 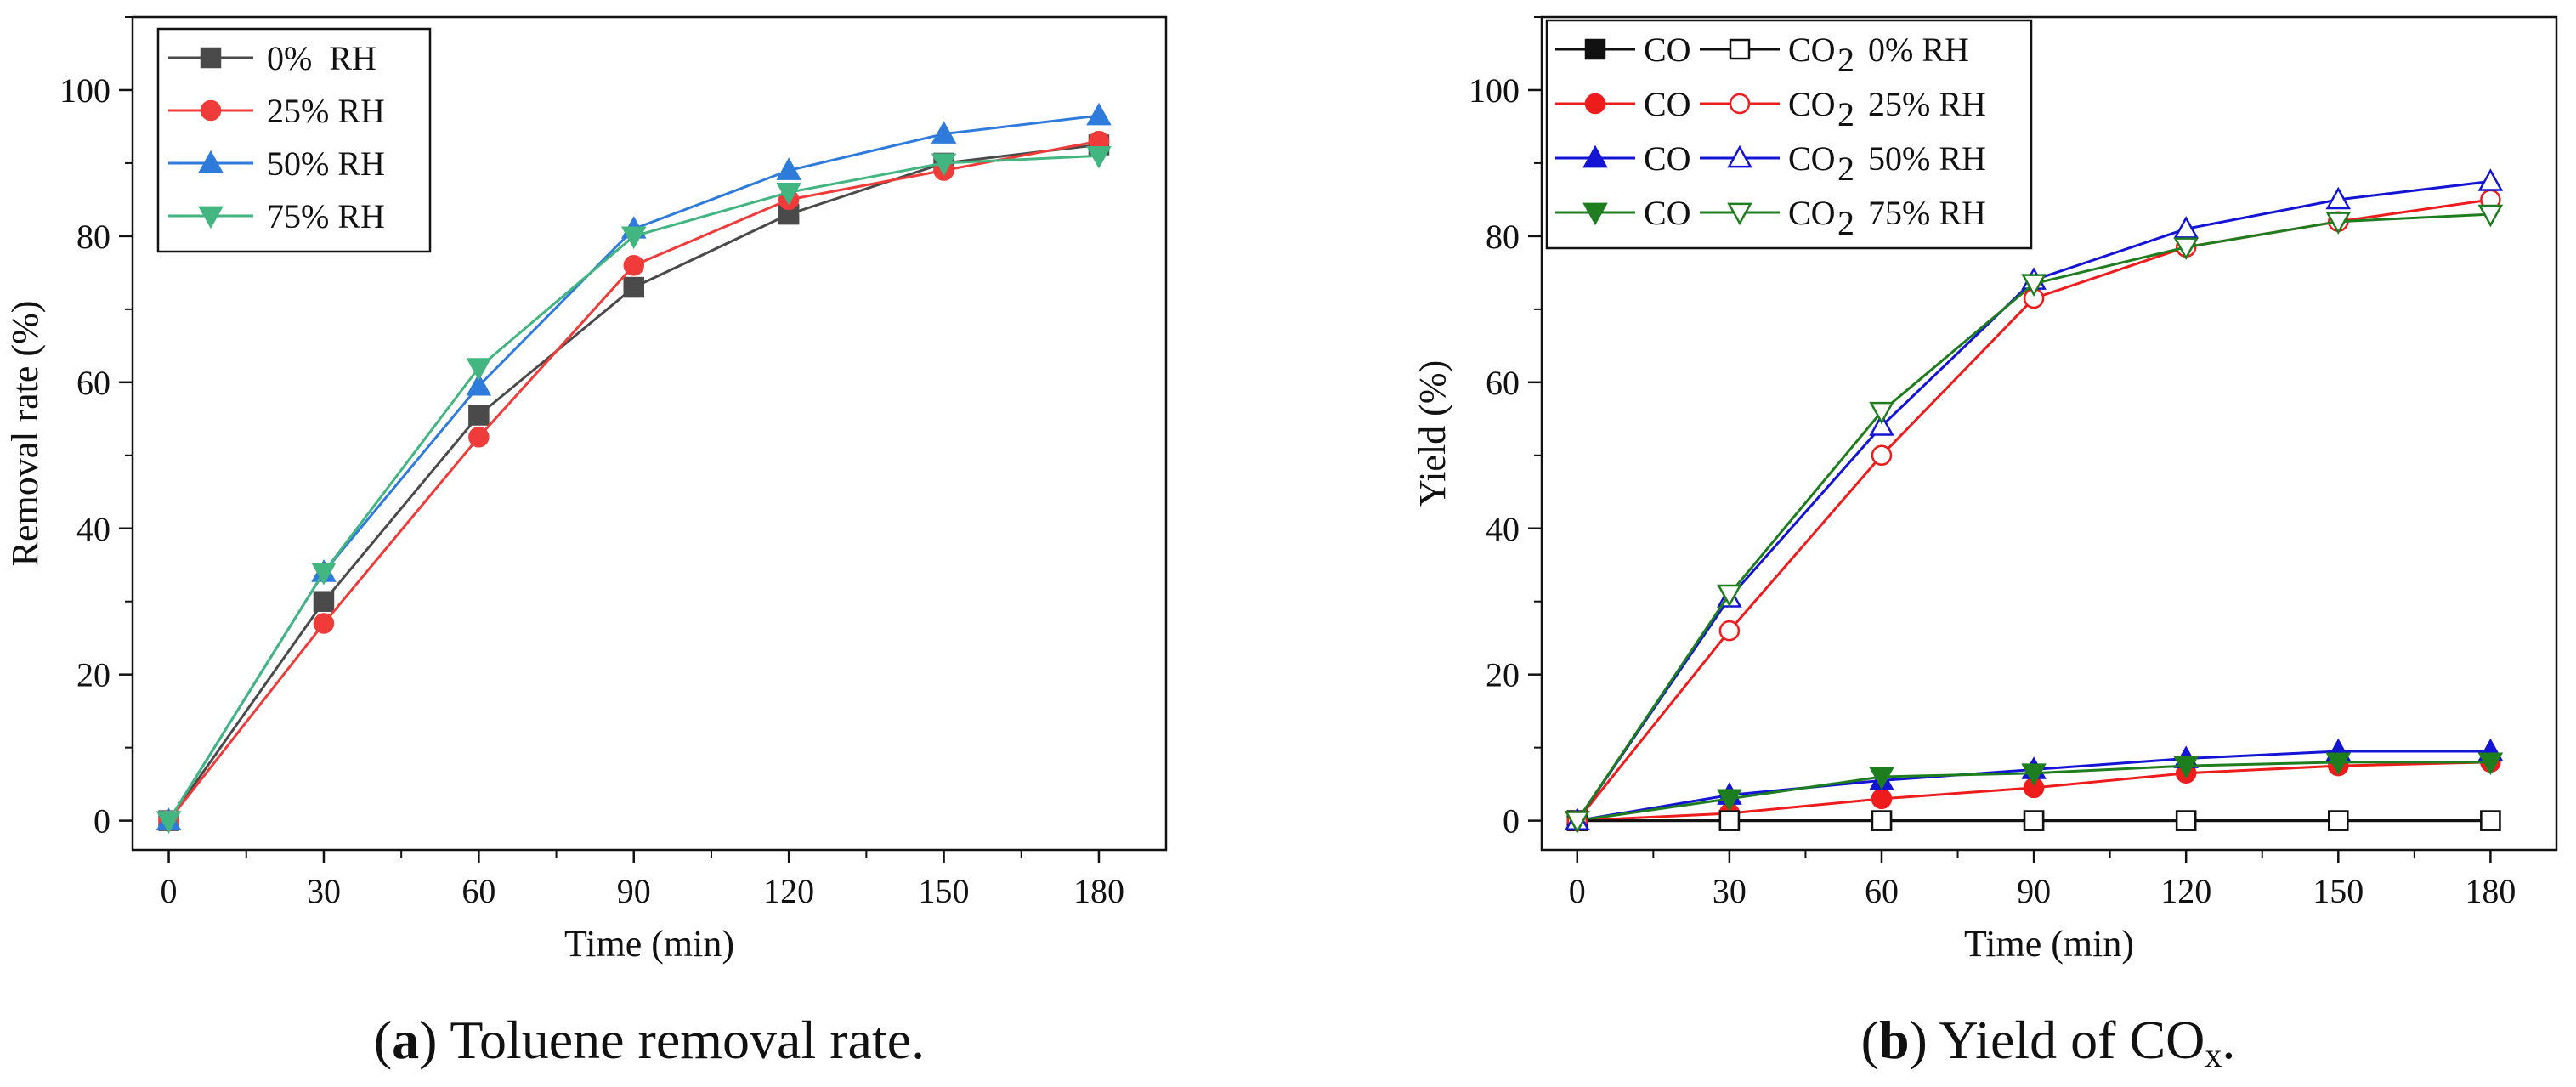 I want to click on legend-entry: CO CO 2 25% RH, so click(x=1770, y=109).